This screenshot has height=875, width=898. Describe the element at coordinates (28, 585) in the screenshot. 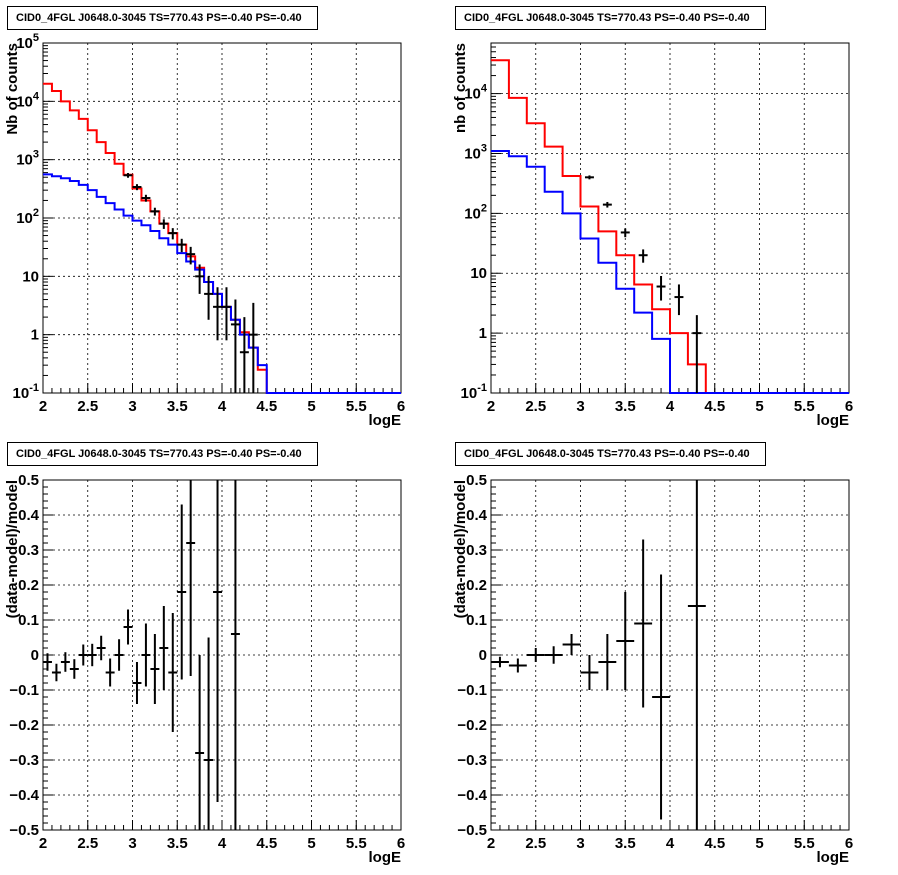

I see `y-tick-label: 0.2` at that location.